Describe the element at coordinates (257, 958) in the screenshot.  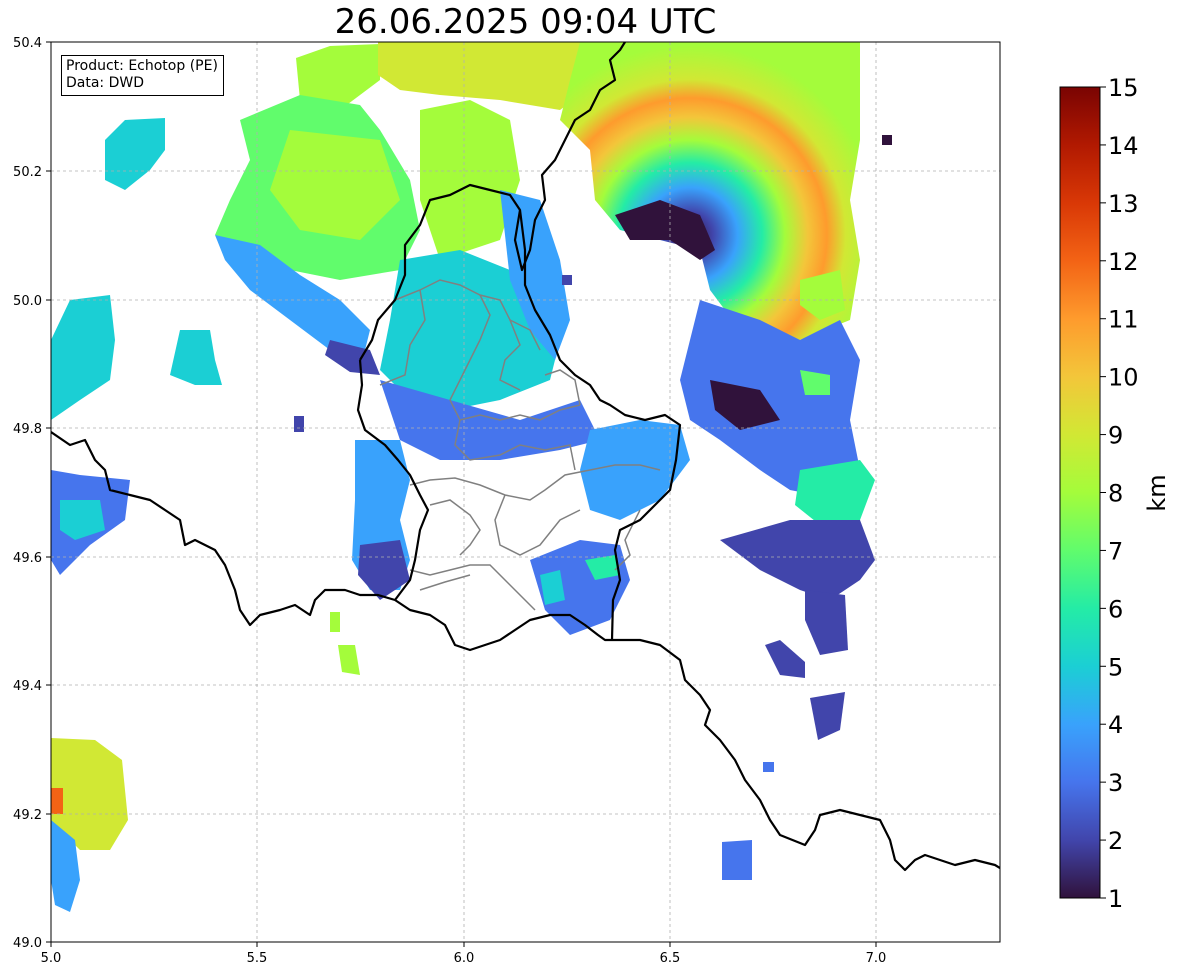
I see `x-tick-label: 5.5` at that location.